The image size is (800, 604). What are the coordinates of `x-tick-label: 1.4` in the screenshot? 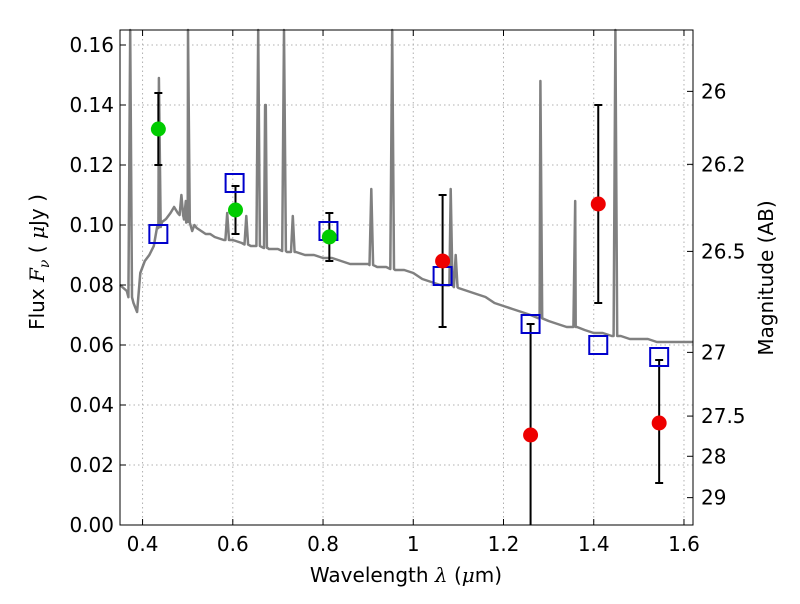 It's located at (594, 544).